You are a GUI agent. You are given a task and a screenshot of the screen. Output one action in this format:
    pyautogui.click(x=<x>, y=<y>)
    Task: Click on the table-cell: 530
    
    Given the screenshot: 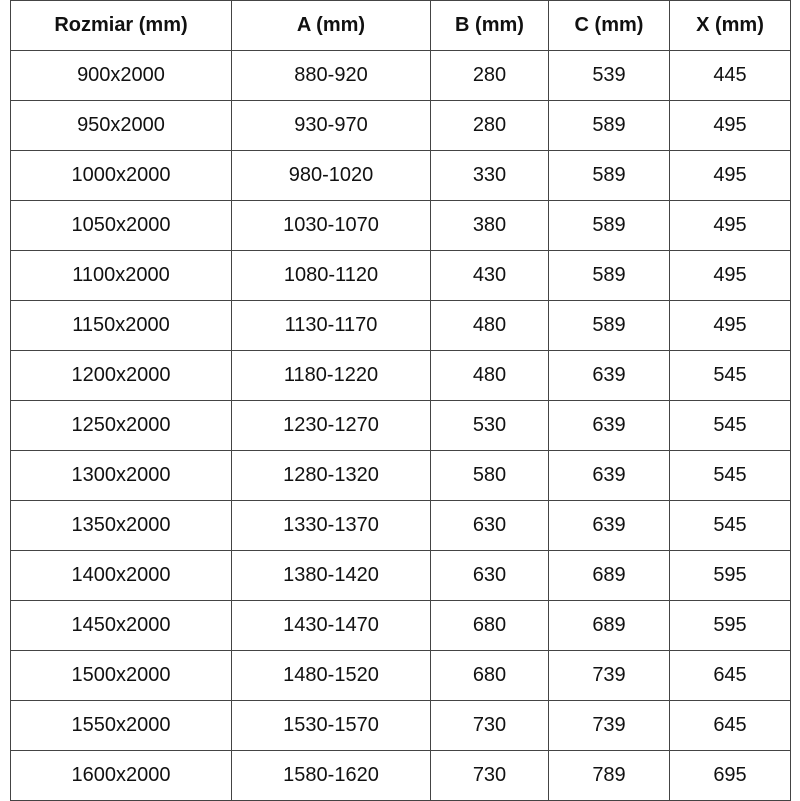 What is the action you would take?
    pyautogui.click(x=489, y=425)
    